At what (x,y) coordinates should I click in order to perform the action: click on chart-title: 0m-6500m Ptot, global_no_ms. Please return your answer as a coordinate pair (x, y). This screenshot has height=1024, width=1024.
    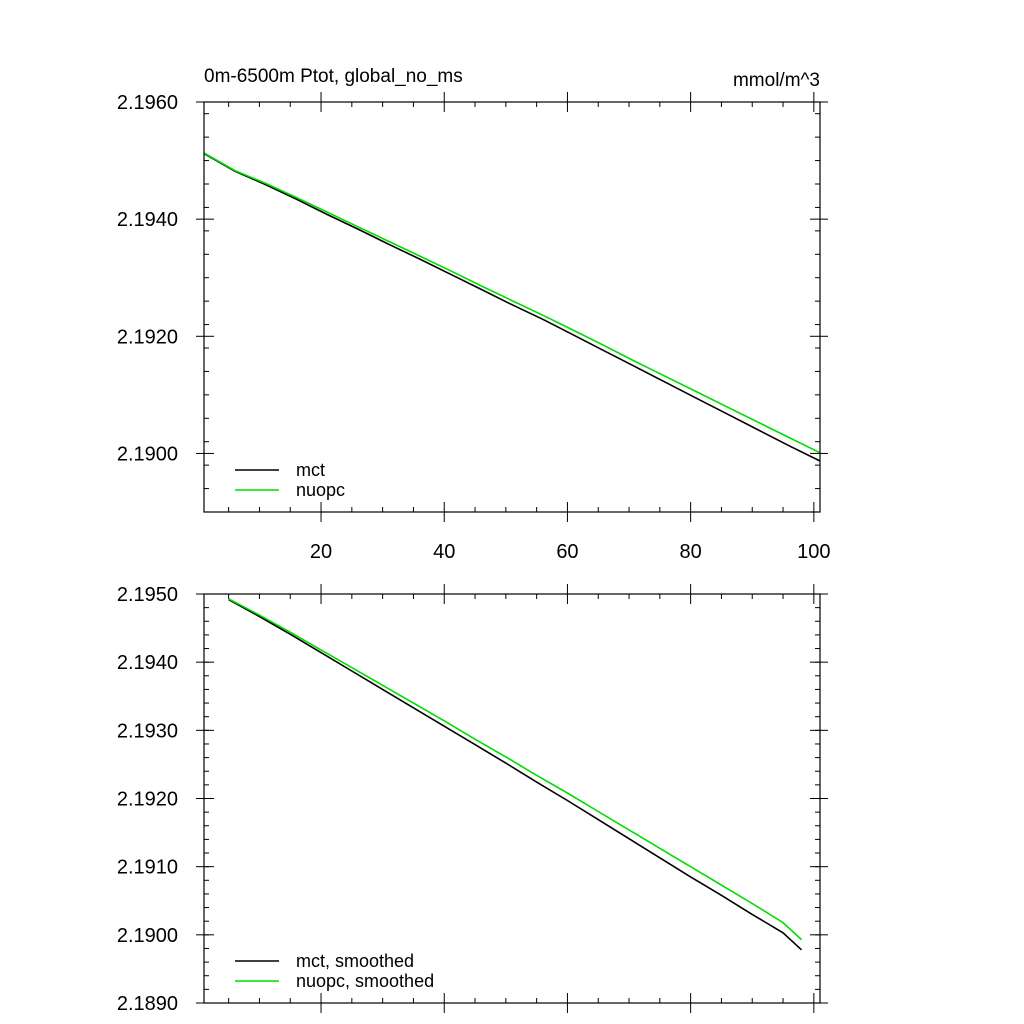
    Looking at the image, I should click on (333, 76).